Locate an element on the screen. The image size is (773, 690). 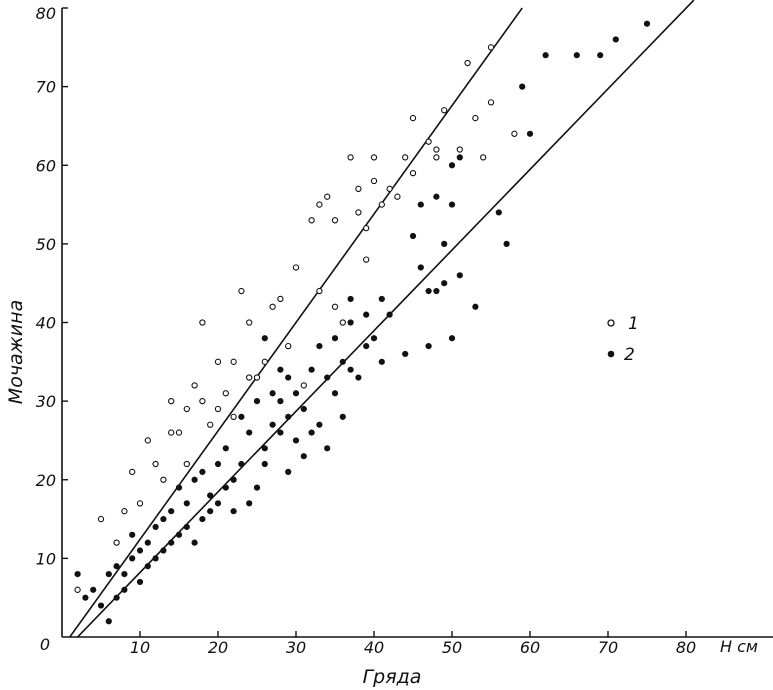
x-tick-label-30: 30 is located at coordinates (296, 647).